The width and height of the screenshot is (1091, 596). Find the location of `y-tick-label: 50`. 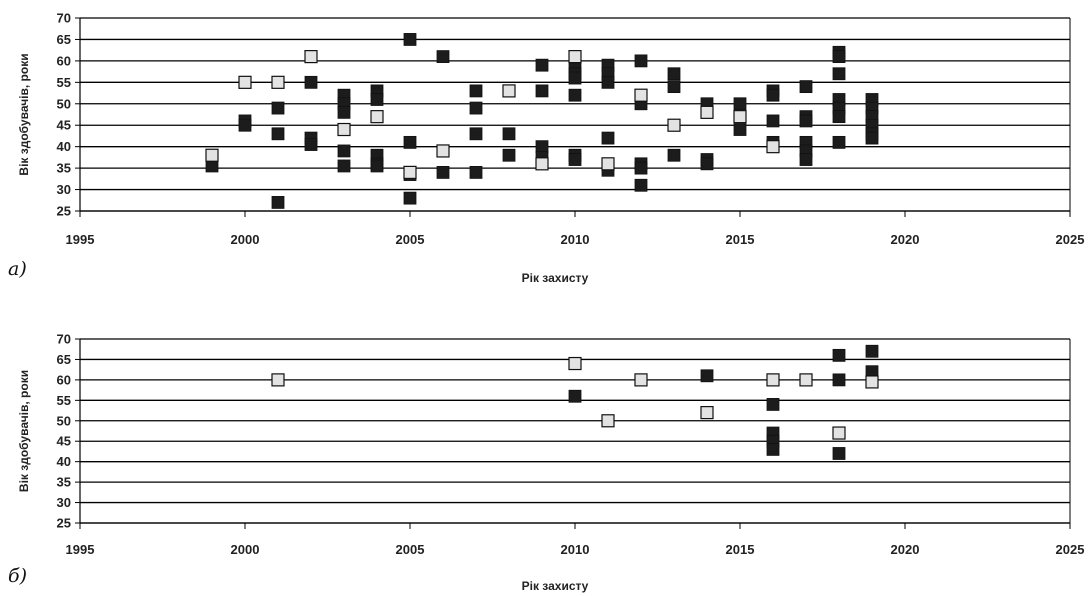

y-tick-label: 50 is located at coordinates (64, 103).